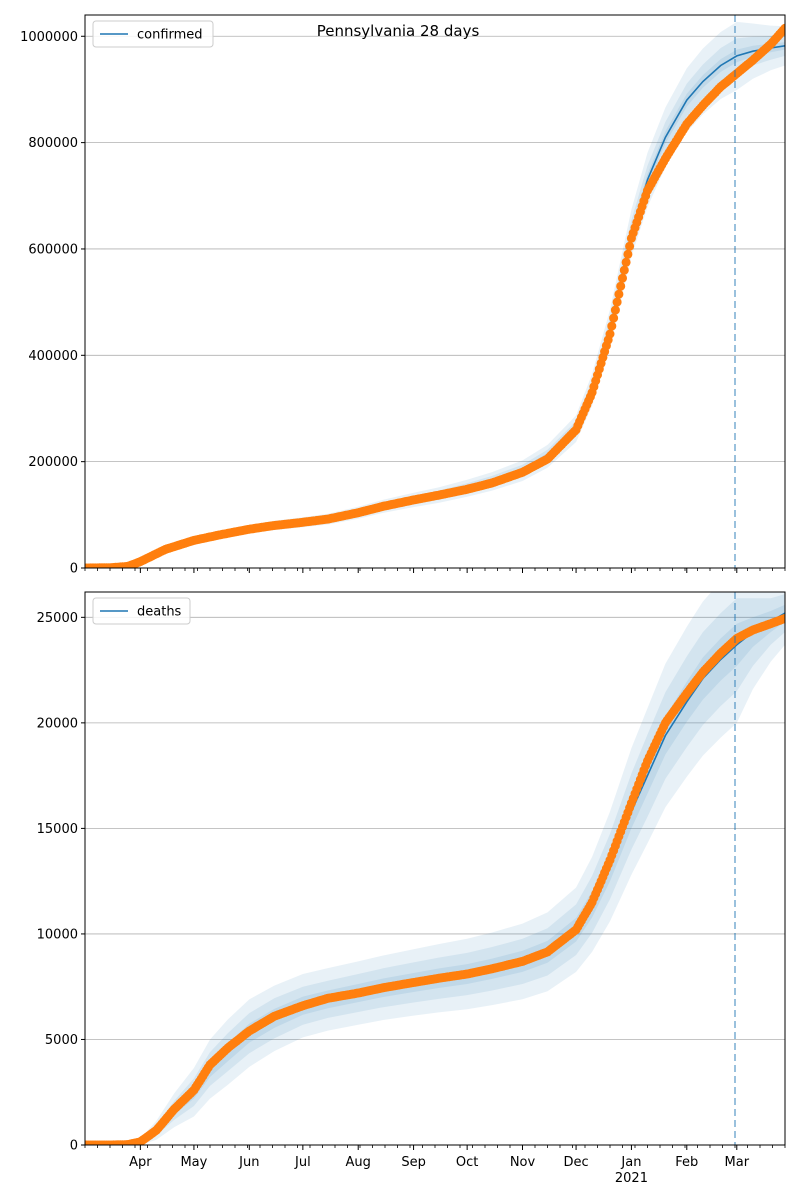  Describe the element at coordinates (57, 618) in the screenshot. I see `y-tick-label: 25000` at that location.